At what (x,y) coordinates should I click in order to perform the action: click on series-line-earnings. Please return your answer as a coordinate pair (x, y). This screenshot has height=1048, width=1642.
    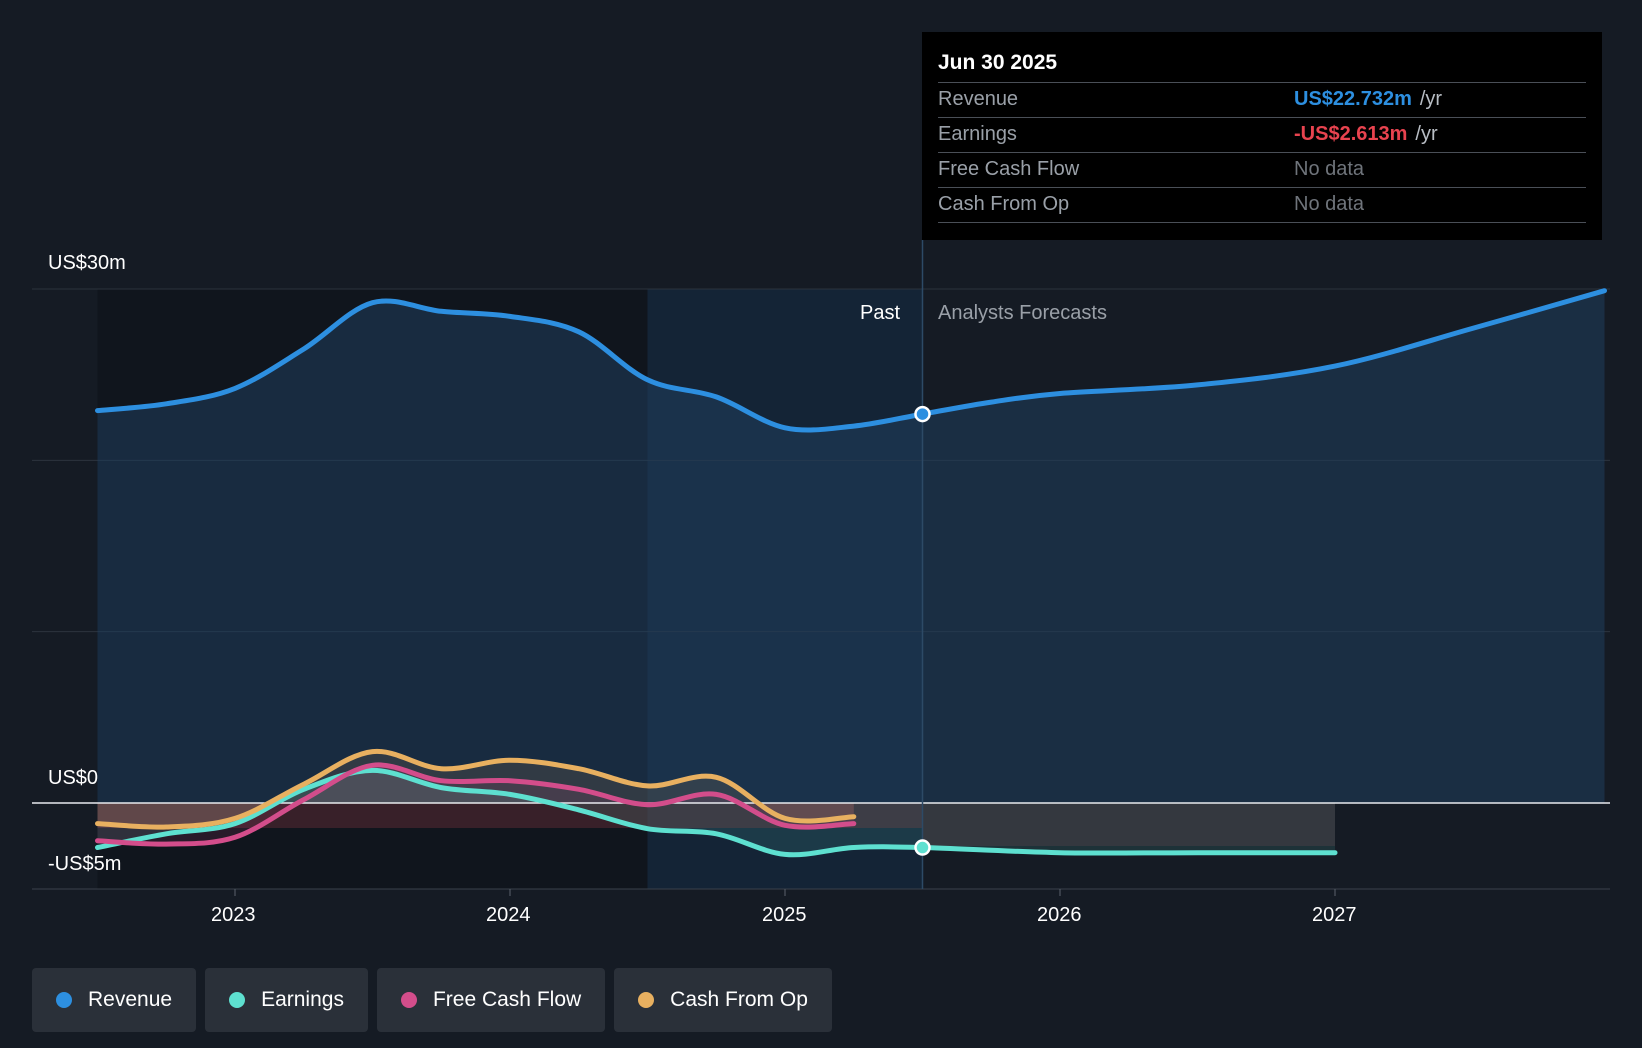
    Looking at the image, I should click on (716, 812).